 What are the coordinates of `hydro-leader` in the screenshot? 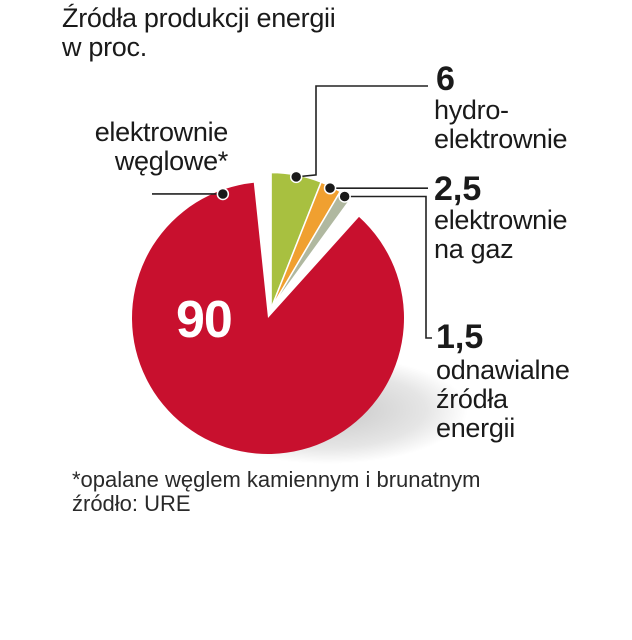 It's located at (362, 131).